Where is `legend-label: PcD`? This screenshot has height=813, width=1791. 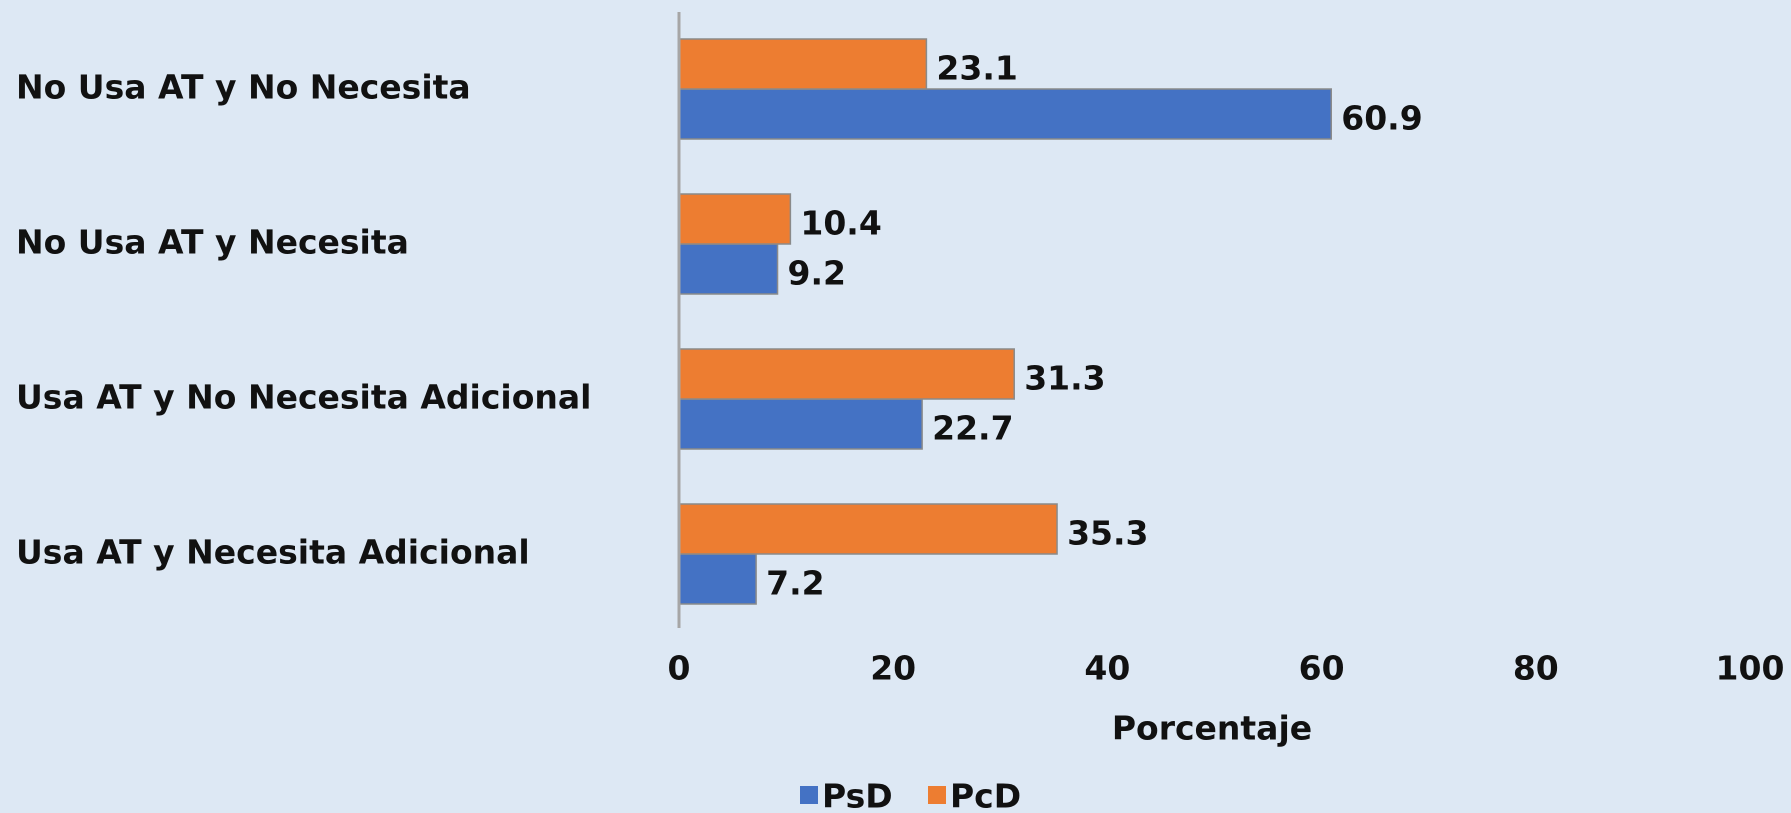 legend-label: PcD is located at coordinates (985, 795).